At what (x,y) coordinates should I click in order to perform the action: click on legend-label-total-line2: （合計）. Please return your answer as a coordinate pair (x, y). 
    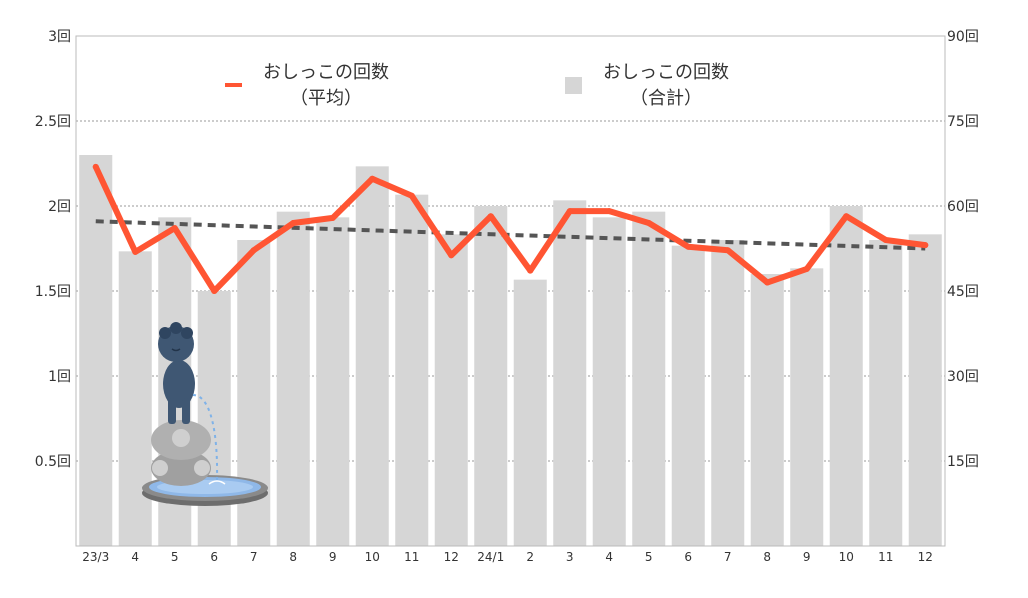
    Looking at the image, I should click on (666, 98).